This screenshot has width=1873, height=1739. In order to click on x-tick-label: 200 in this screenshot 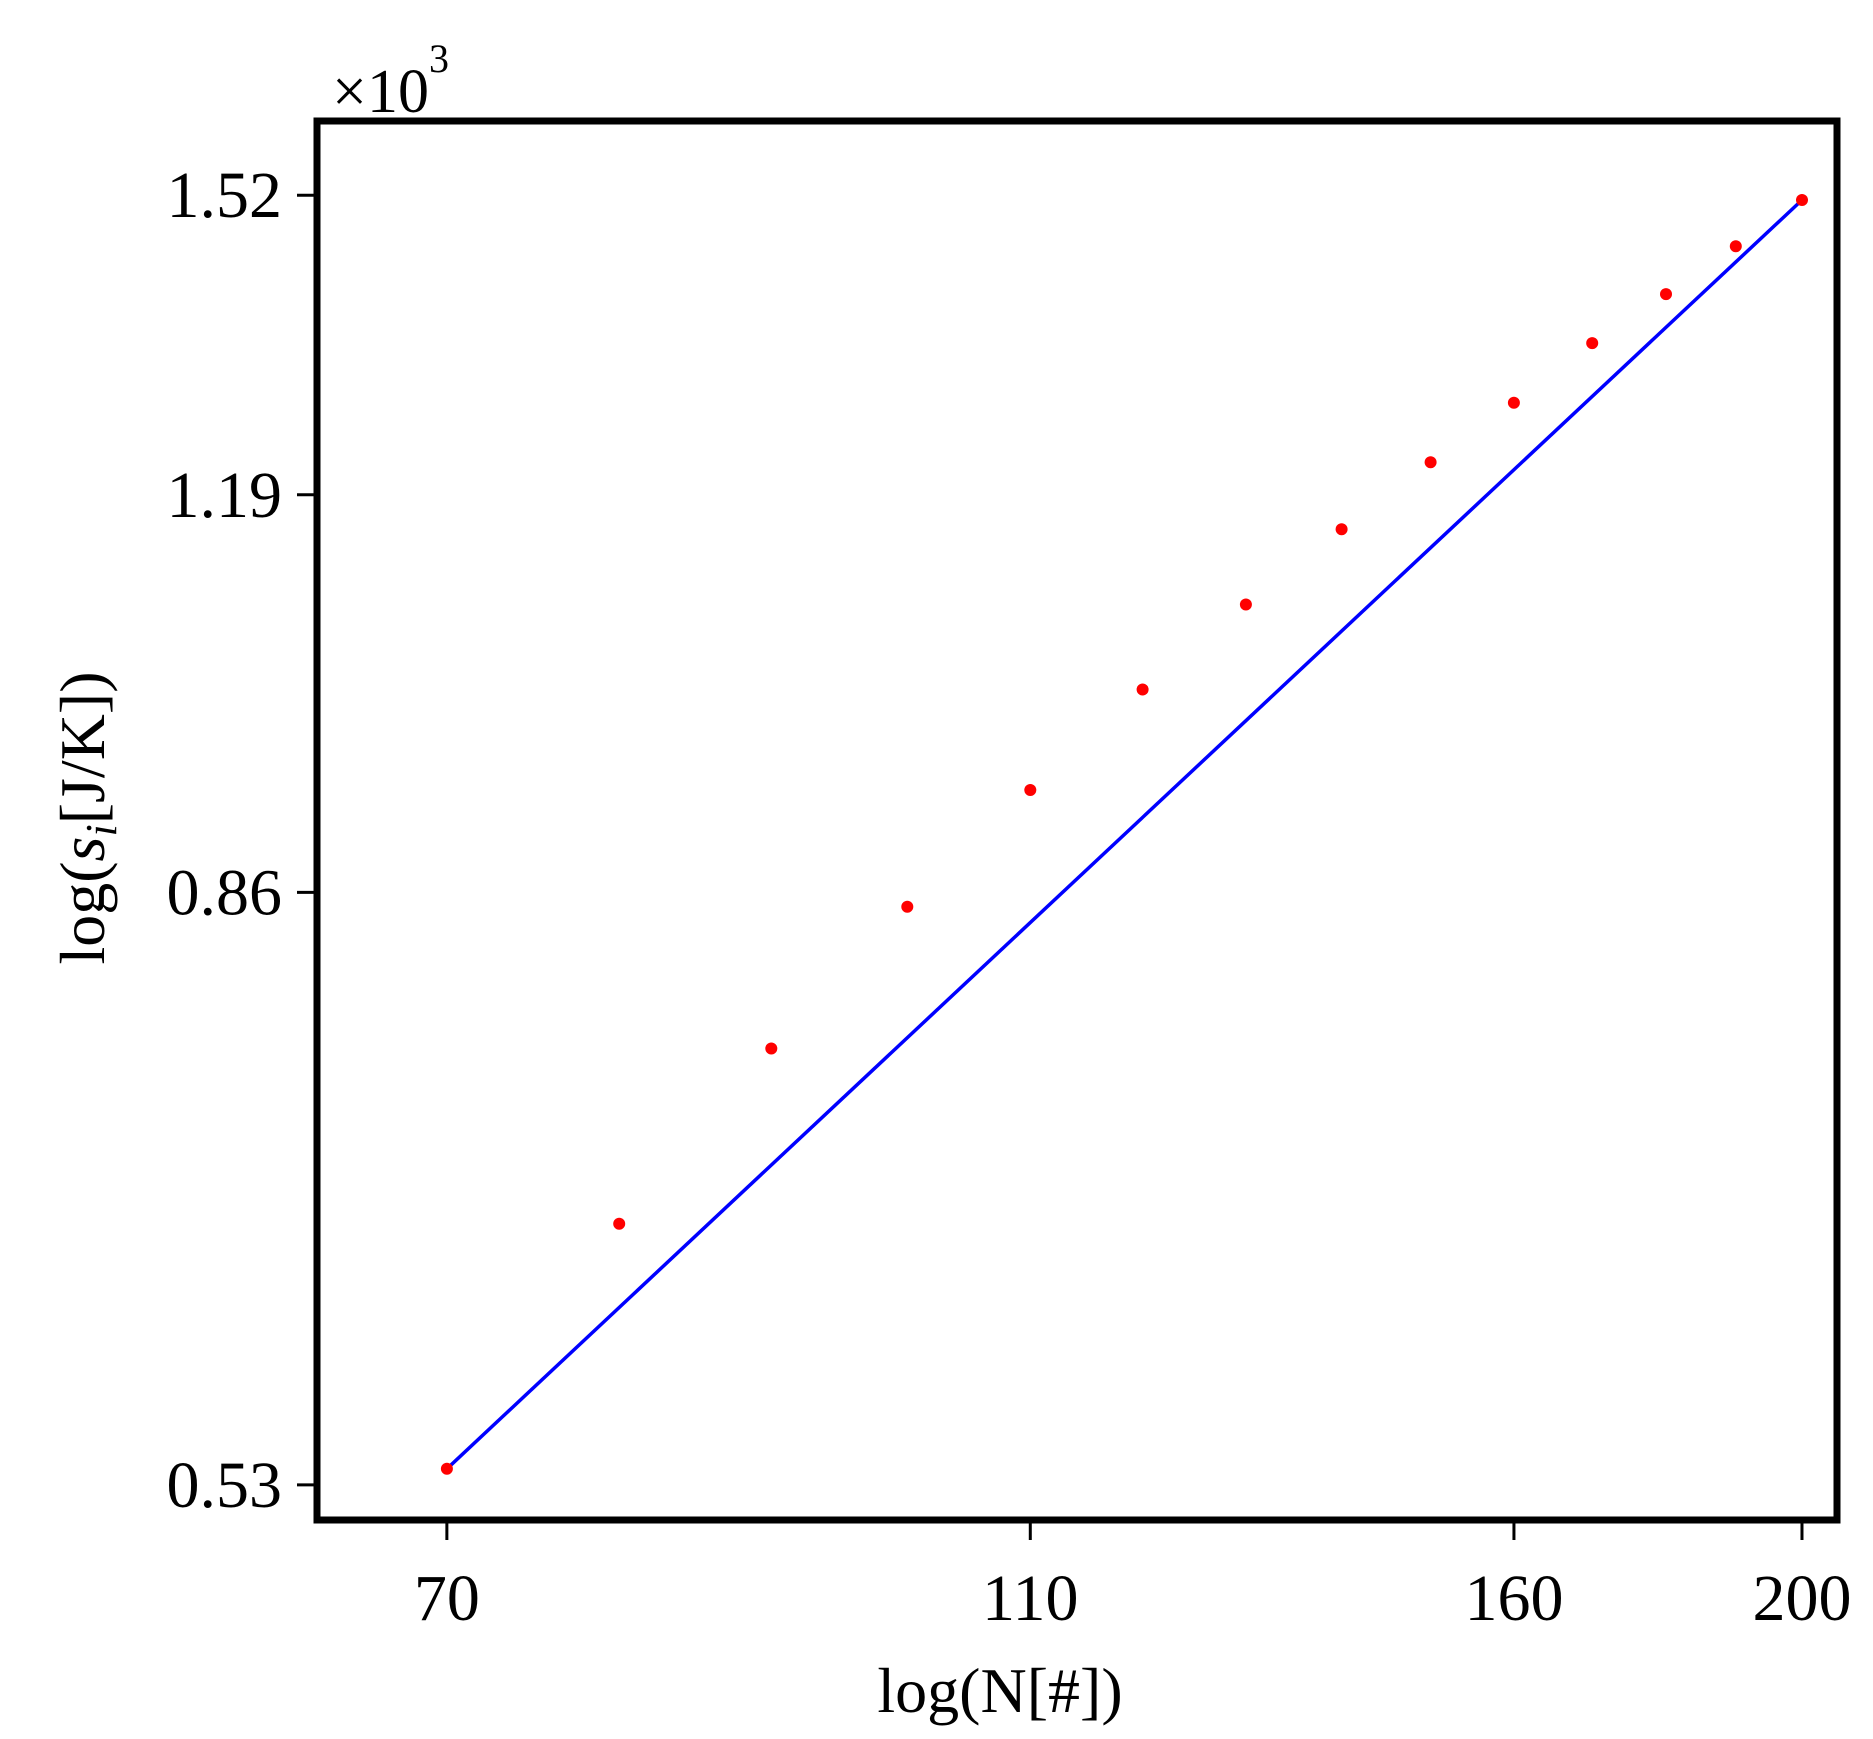, I will do `click(1801, 1598)`.